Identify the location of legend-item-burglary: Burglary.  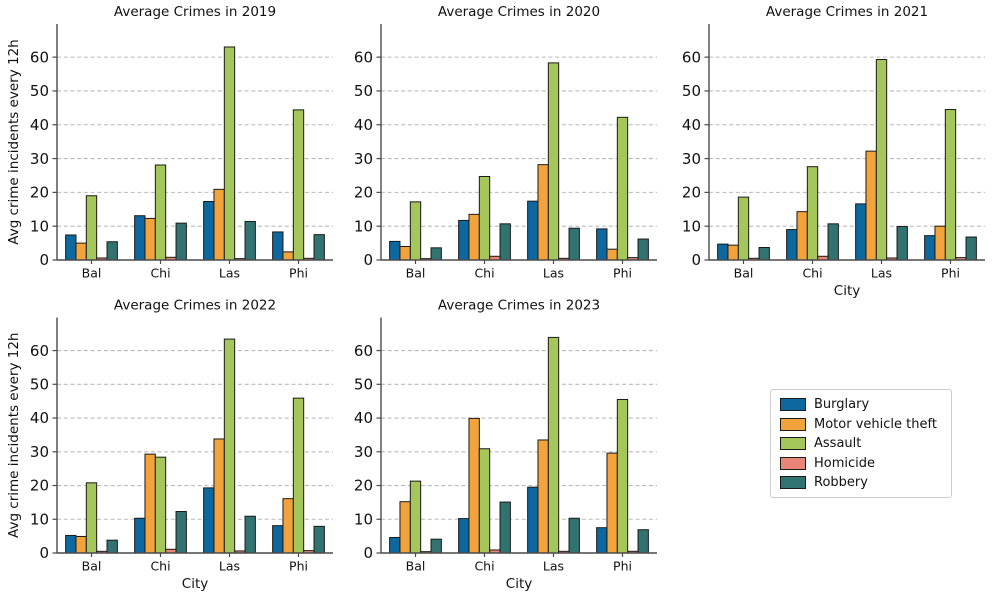
(858, 404).